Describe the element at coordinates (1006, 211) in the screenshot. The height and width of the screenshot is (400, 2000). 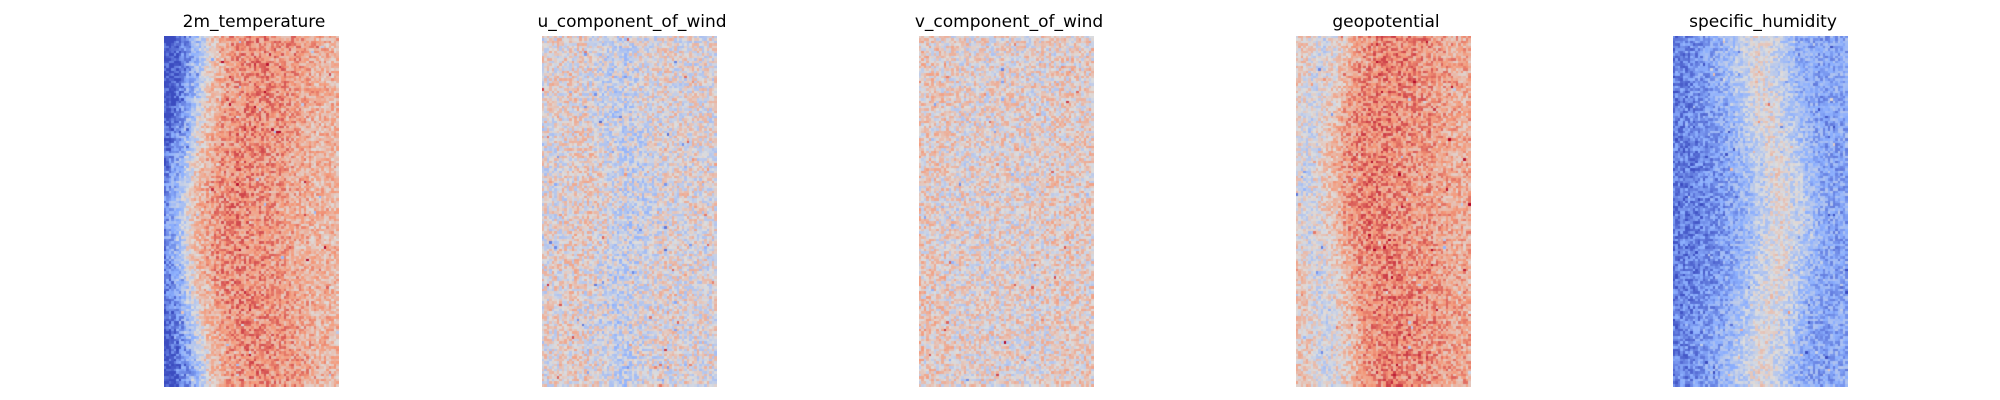
I see `heatmap-v-component-of-wind` at that location.